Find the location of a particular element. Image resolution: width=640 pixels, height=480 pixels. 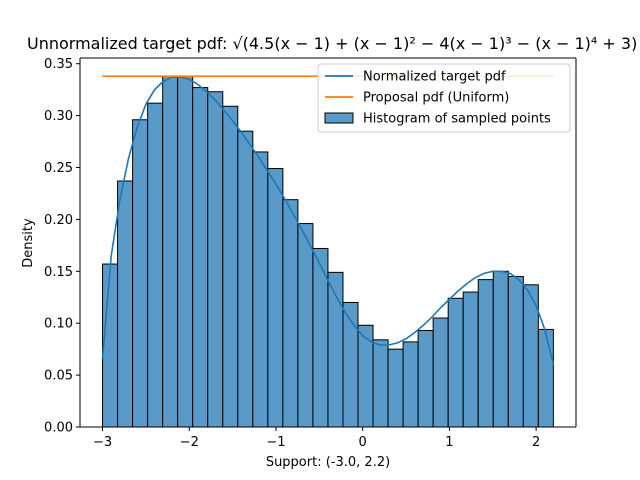

y-tick-label: 0.00 is located at coordinates (58, 428).